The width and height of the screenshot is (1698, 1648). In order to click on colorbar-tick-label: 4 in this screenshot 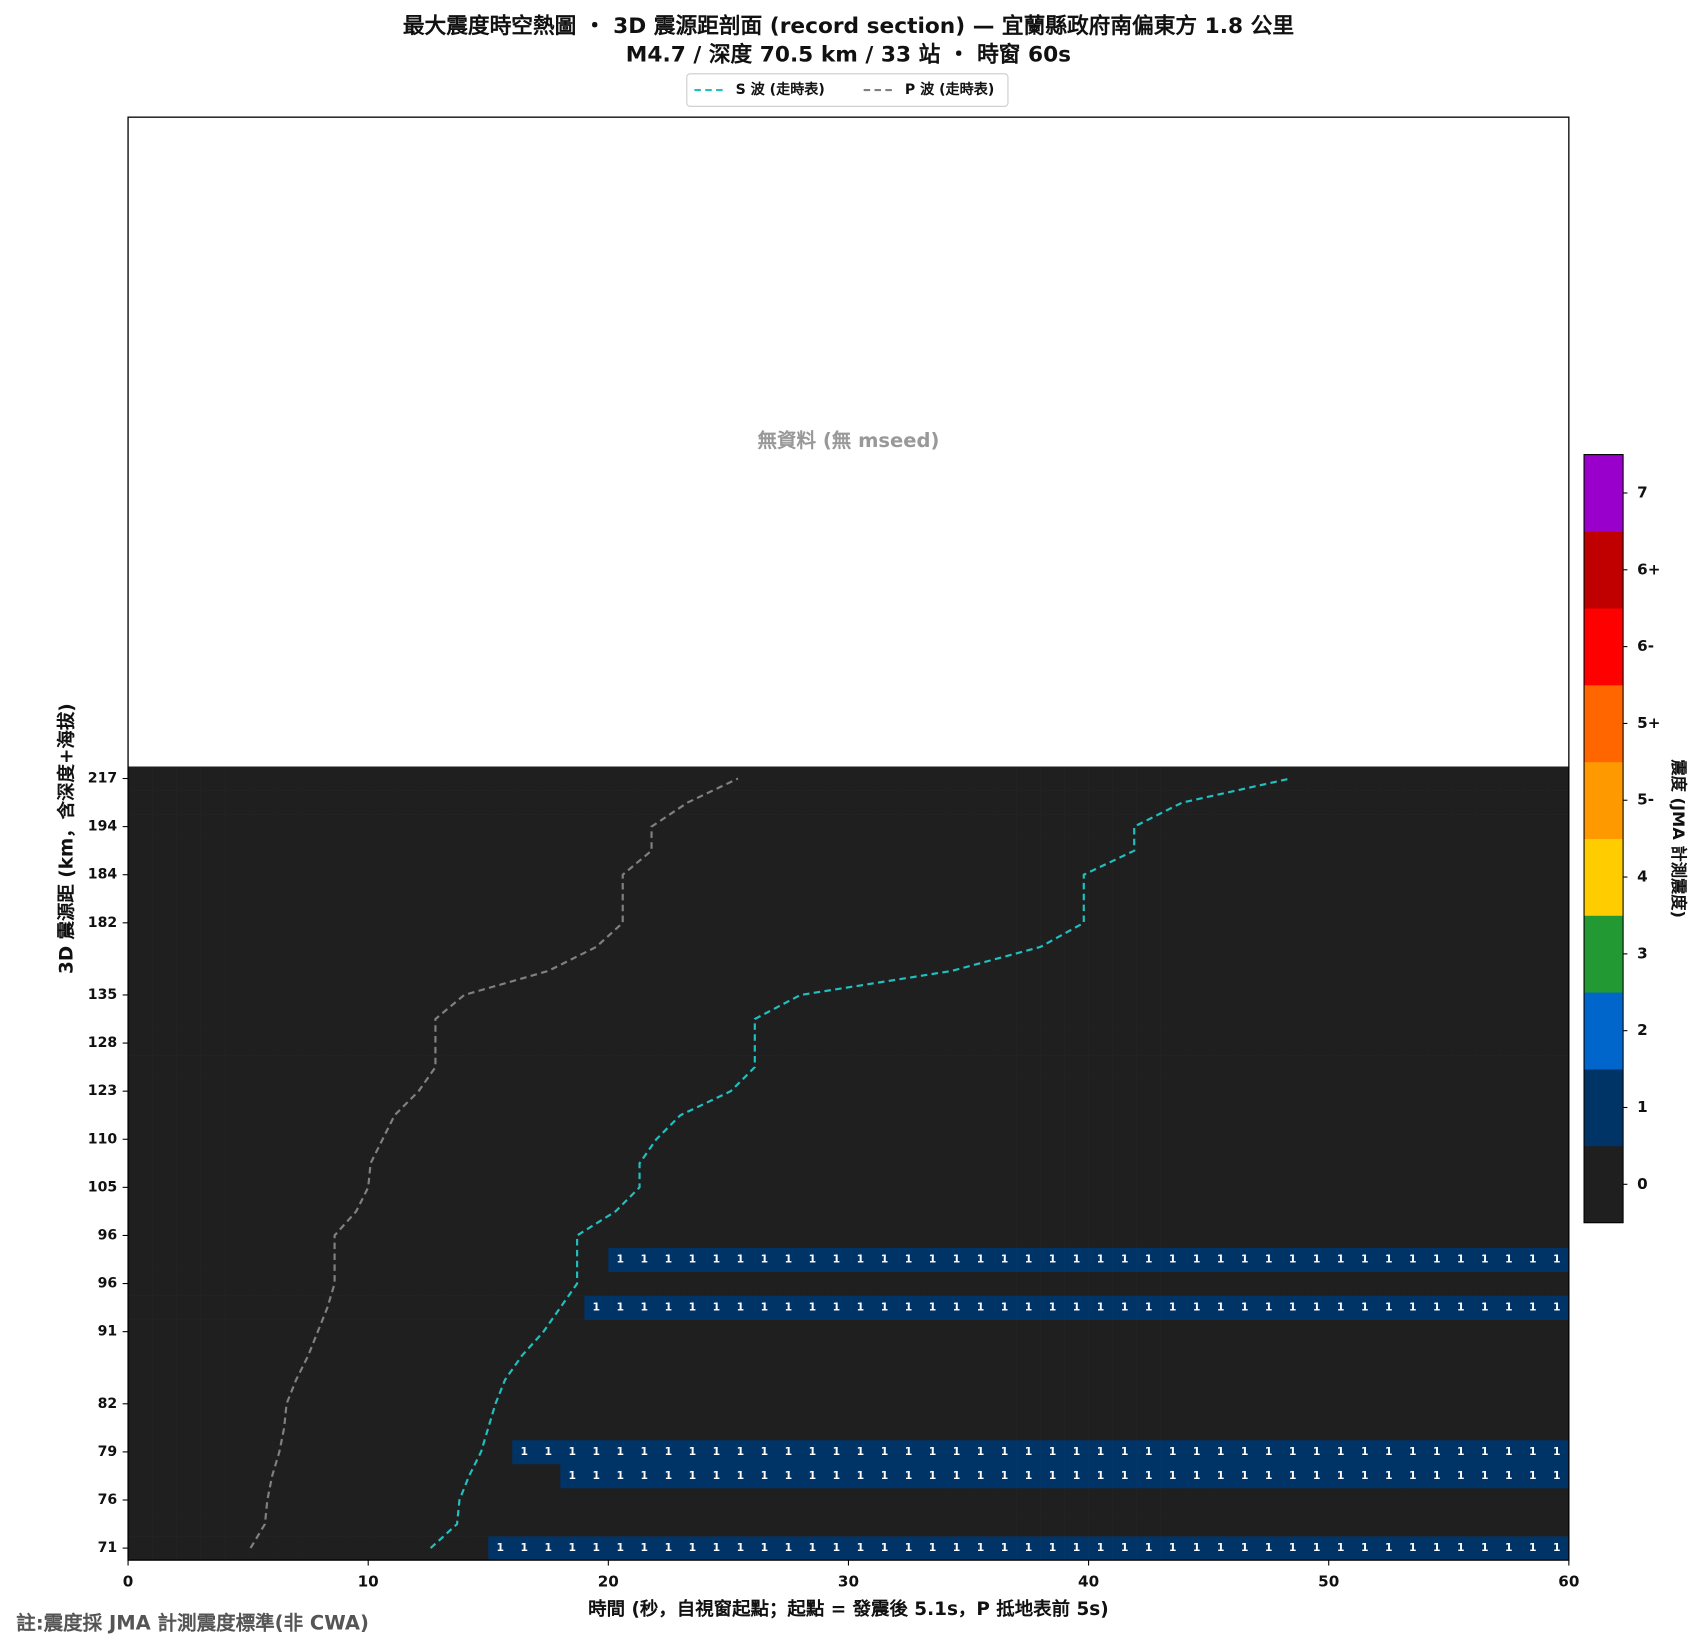, I will do `click(1642, 877)`.